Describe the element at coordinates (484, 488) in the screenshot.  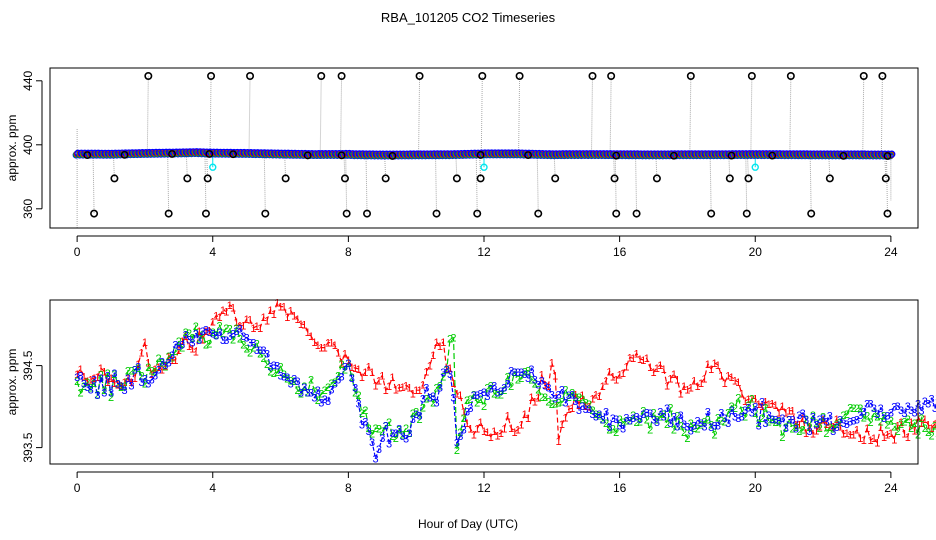
I see `bottom-x-tick-label: 12` at that location.